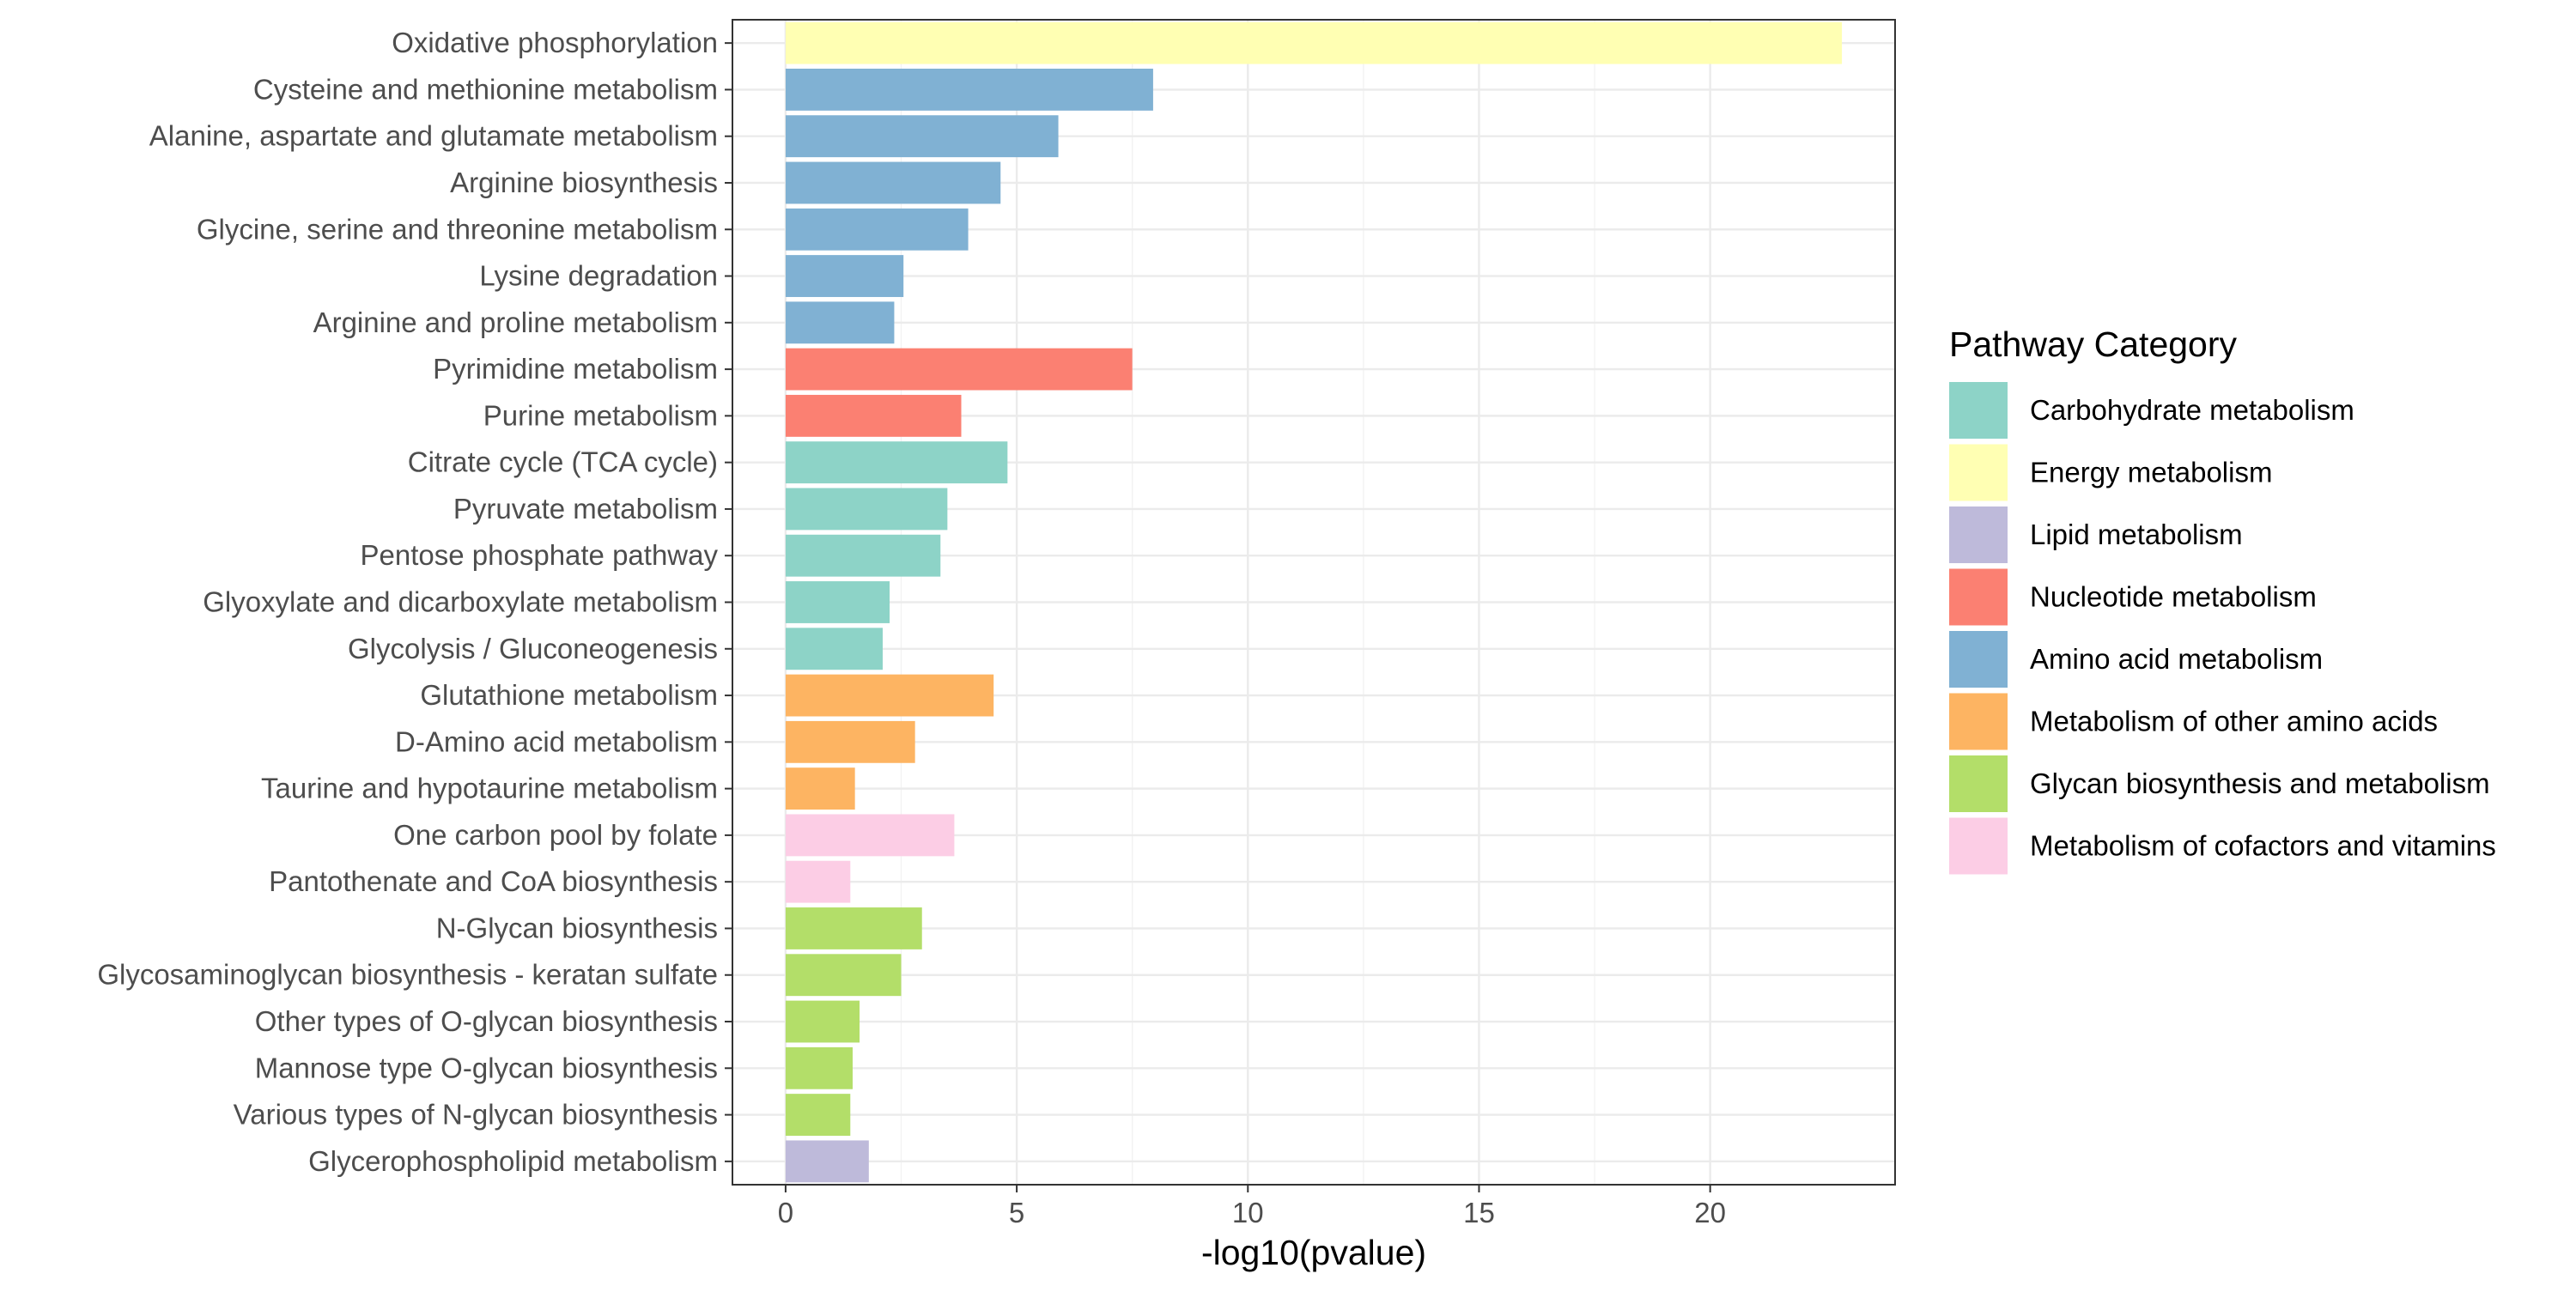 The image size is (2576, 1292). Describe the element at coordinates (2173, 597) in the screenshot. I see `legend-label: Nucleotide metabolism` at that location.